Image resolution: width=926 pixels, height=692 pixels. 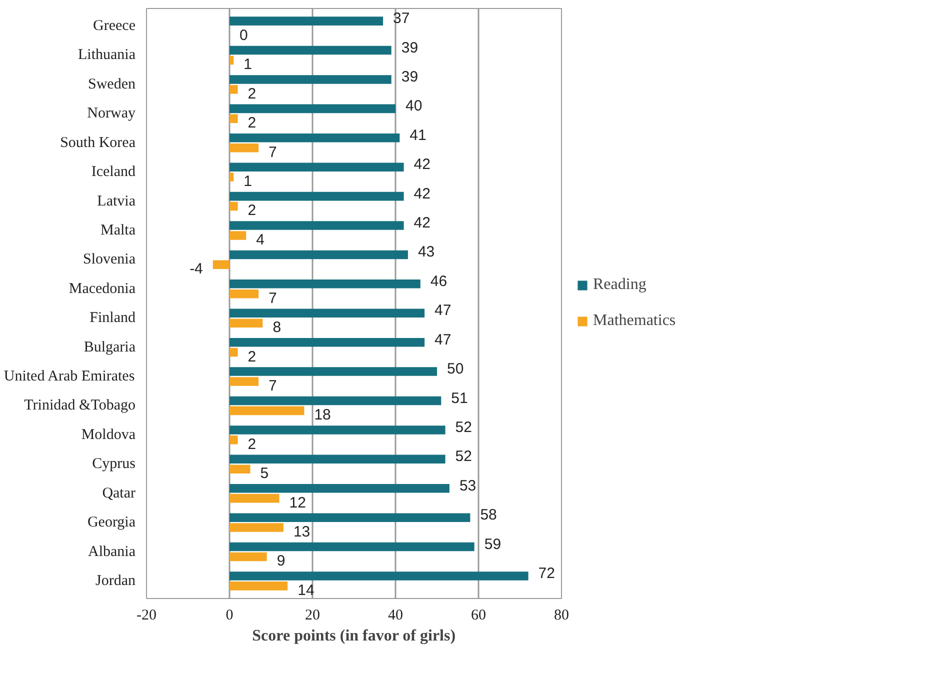 I want to click on data-label: 9, so click(x=281, y=561).